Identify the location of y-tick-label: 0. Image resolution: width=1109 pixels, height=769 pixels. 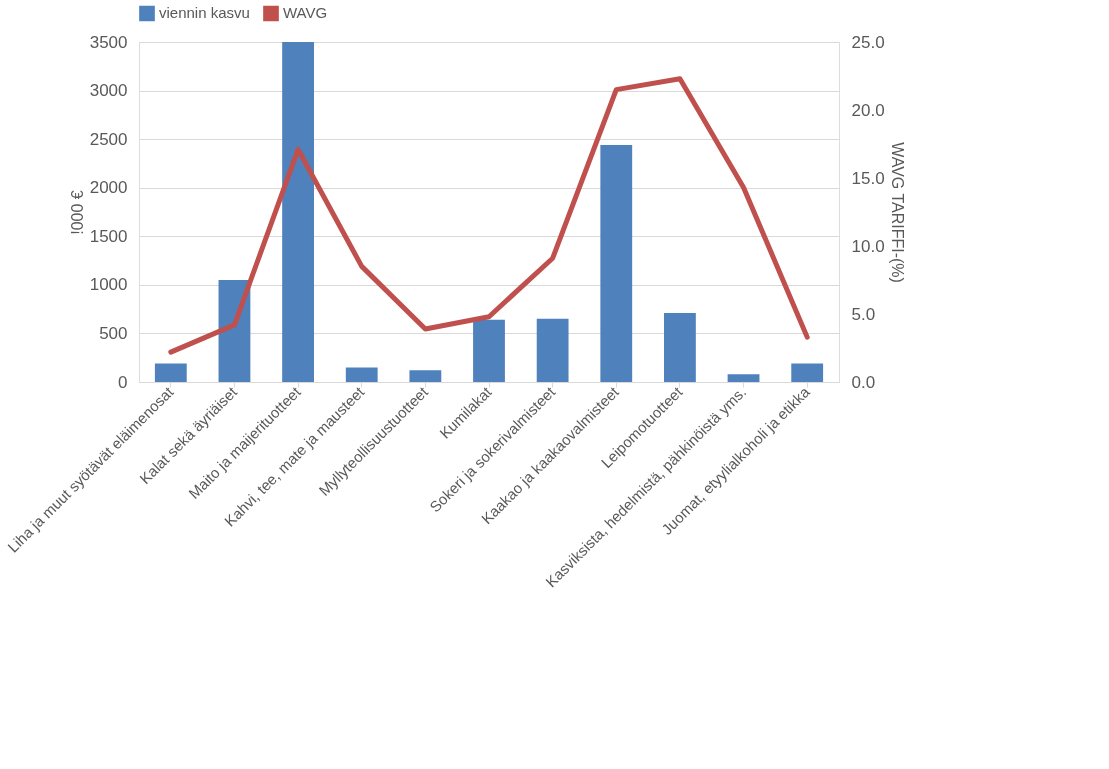
(123, 382).